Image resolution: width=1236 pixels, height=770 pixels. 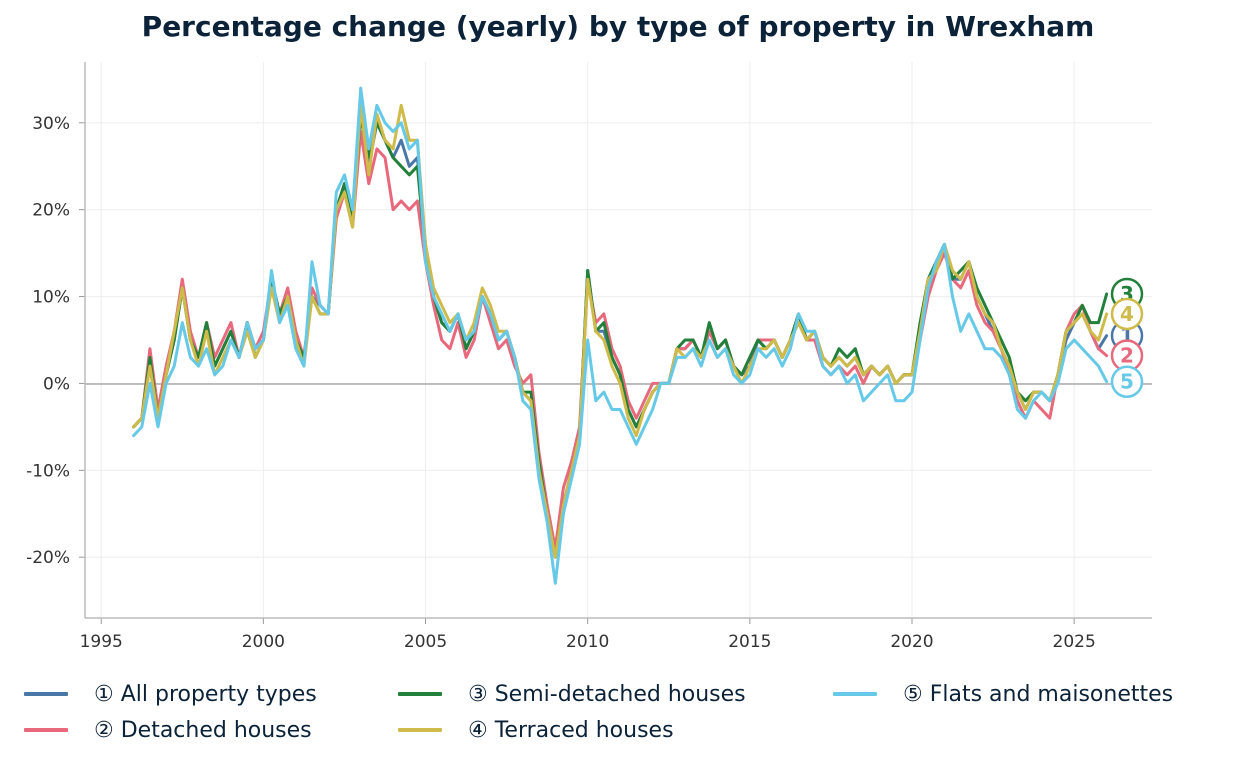 I want to click on x-tick-label: 2000, so click(x=263, y=642).